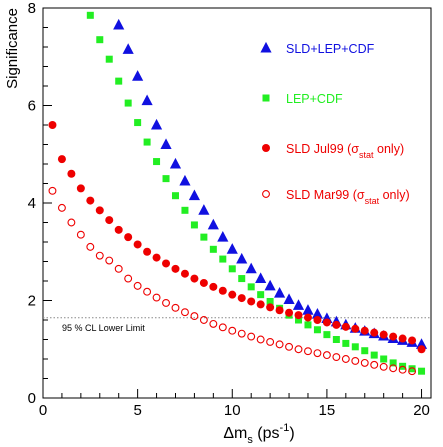 This screenshot has height=447, width=443. I want to click on y-tick-label: 8, so click(32, 8).